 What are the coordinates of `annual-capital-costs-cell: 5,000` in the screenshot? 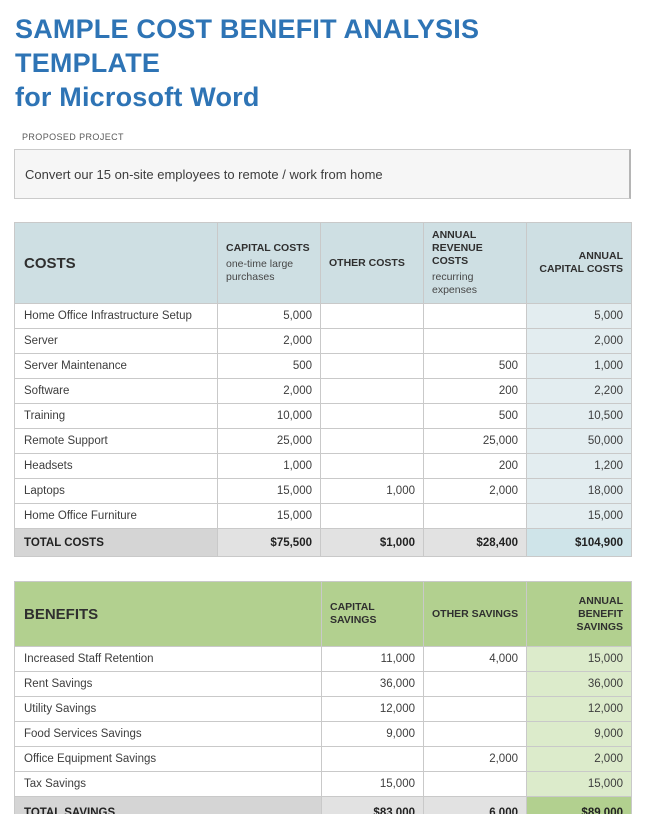 It's located at (579, 316).